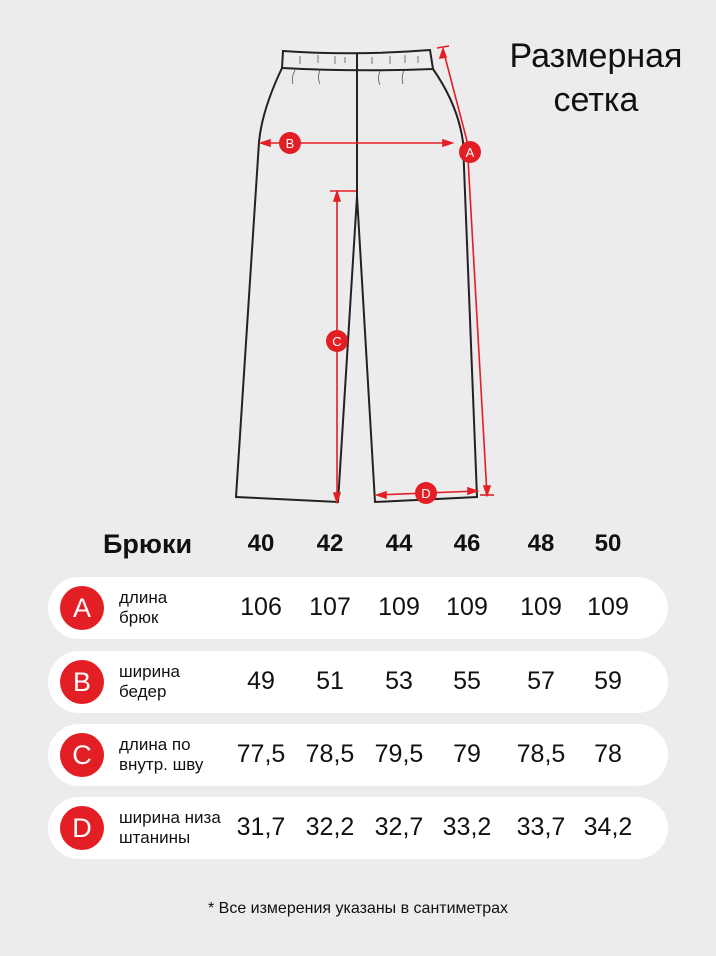 This screenshot has width=716, height=956. What do you see at coordinates (82, 608) in the screenshot?
I see `row-badge: A` at bounding box center [82, 608].